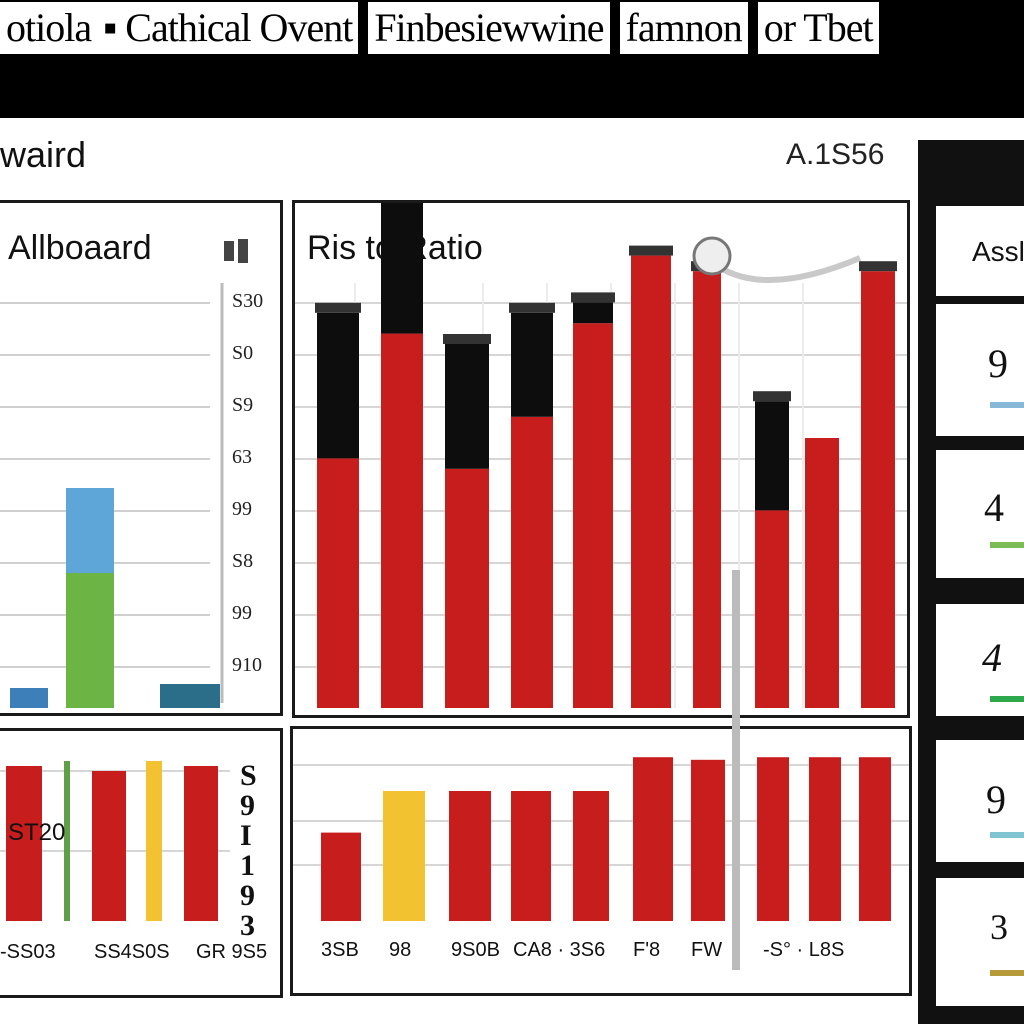 This screenshot has width=1024, height=1024. What do you see at coordinates (980, 660) in the screenshot?
I see `kpi-card-3: 4` at bounding box center [980, 660].